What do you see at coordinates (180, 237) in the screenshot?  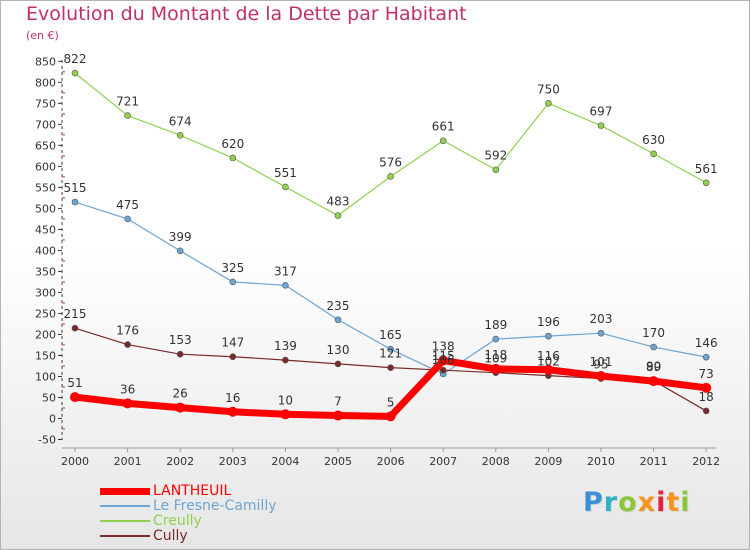 I see `data-label: 399` at bounding box center [180, 237].